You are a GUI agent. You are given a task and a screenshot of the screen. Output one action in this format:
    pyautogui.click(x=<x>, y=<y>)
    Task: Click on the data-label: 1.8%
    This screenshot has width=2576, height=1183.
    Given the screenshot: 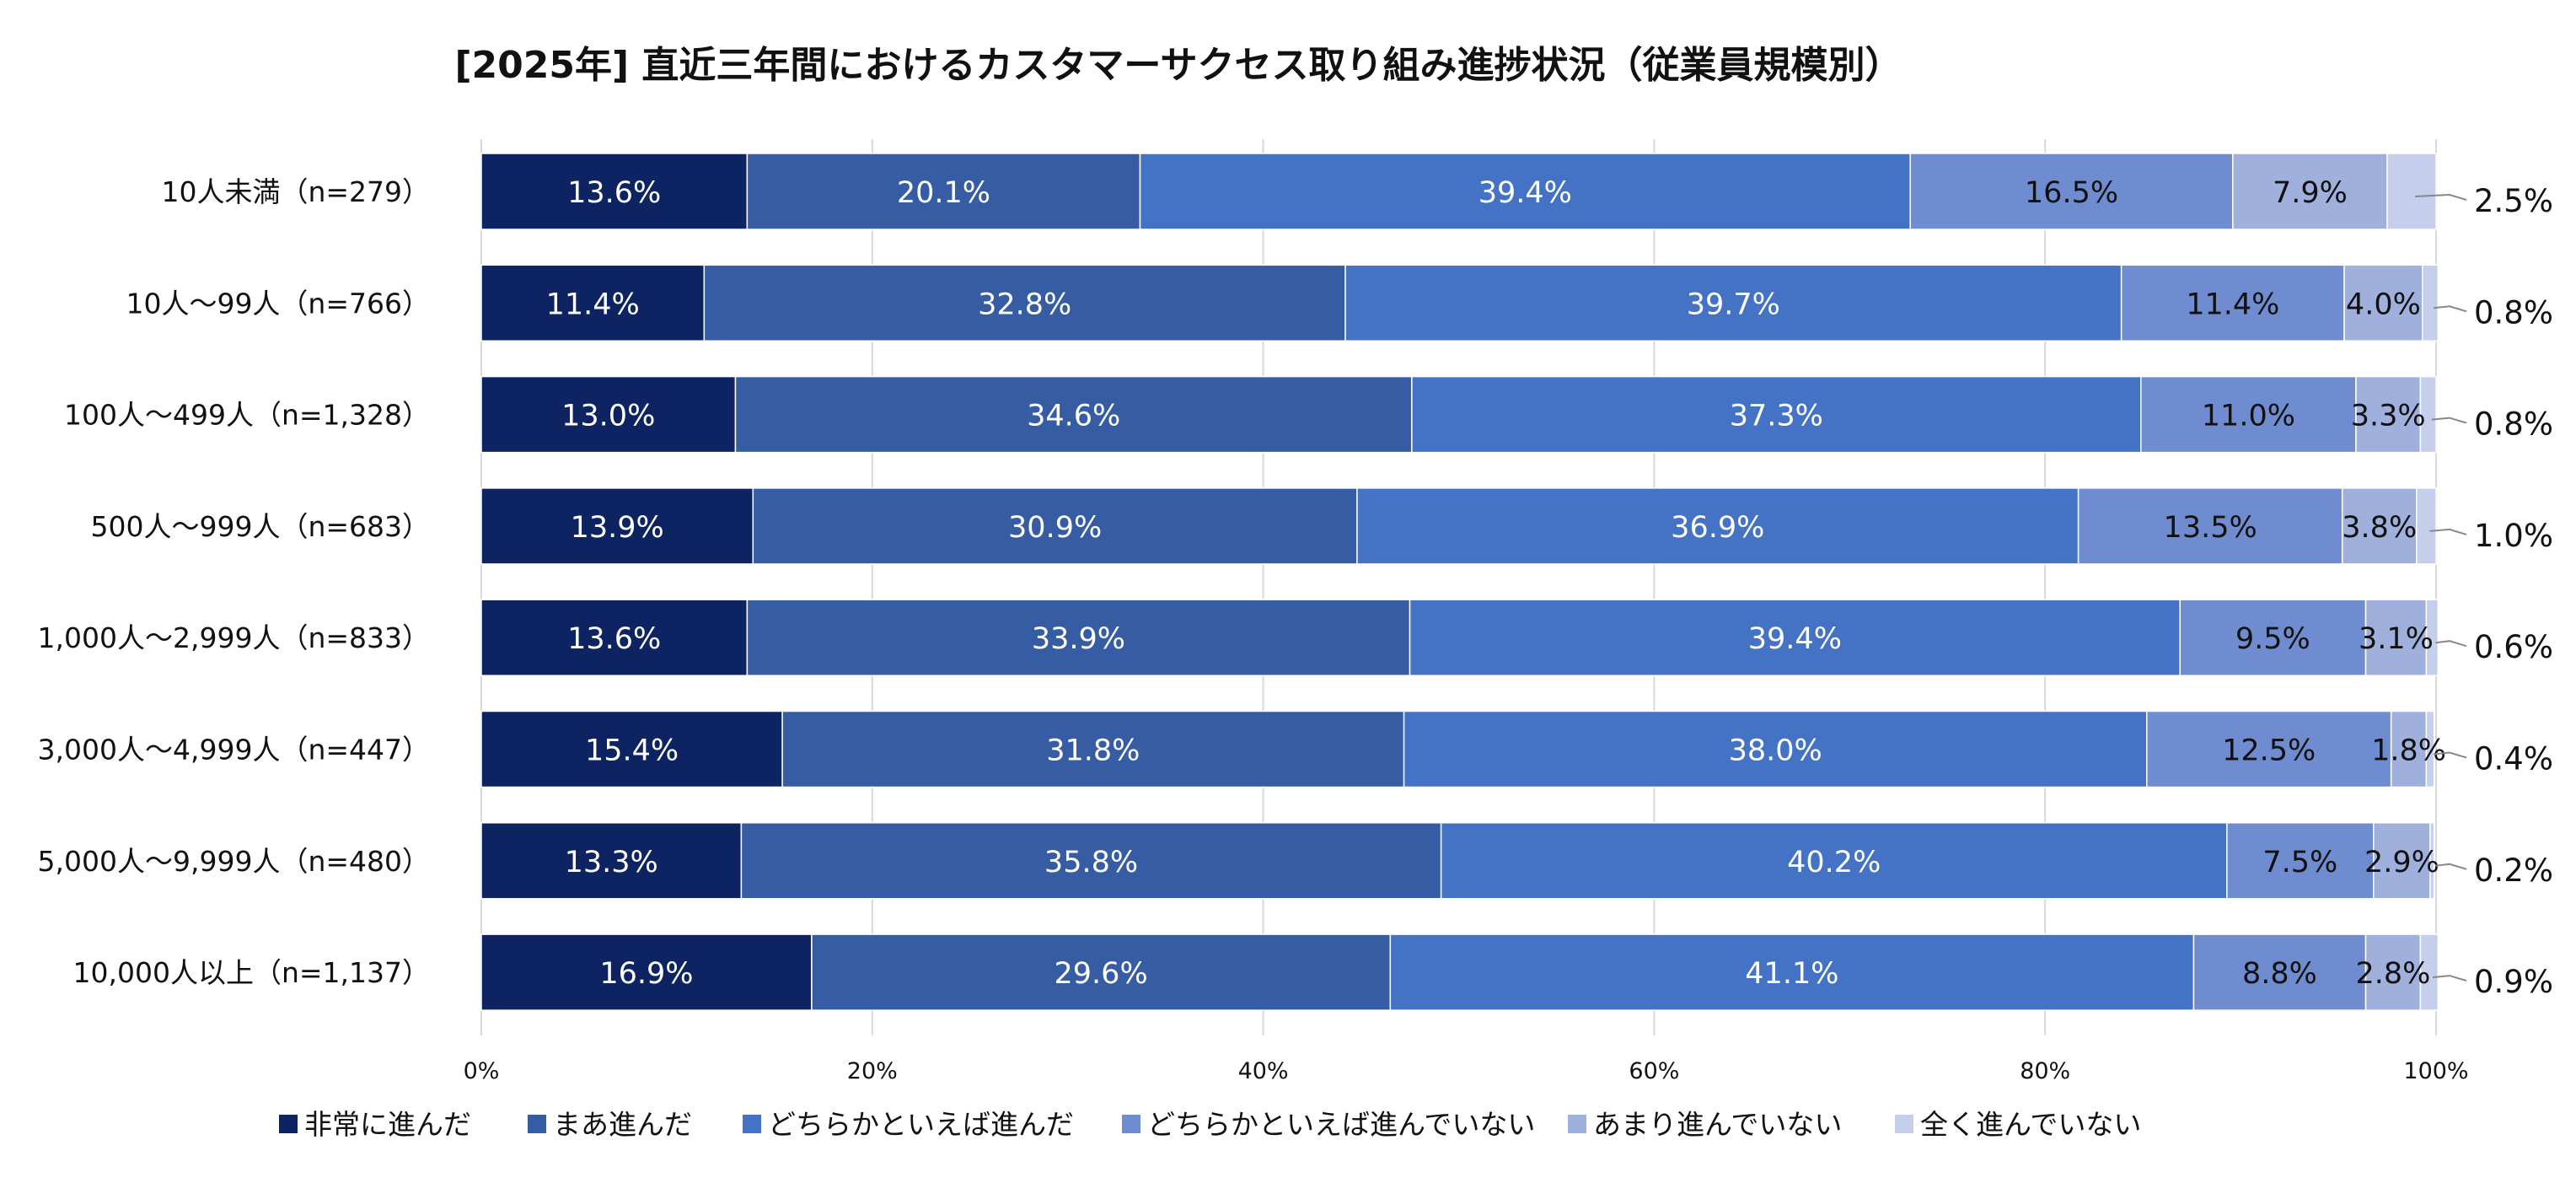 What is the action you would take?
    pyautogui.click(x=2408, y=751)
    